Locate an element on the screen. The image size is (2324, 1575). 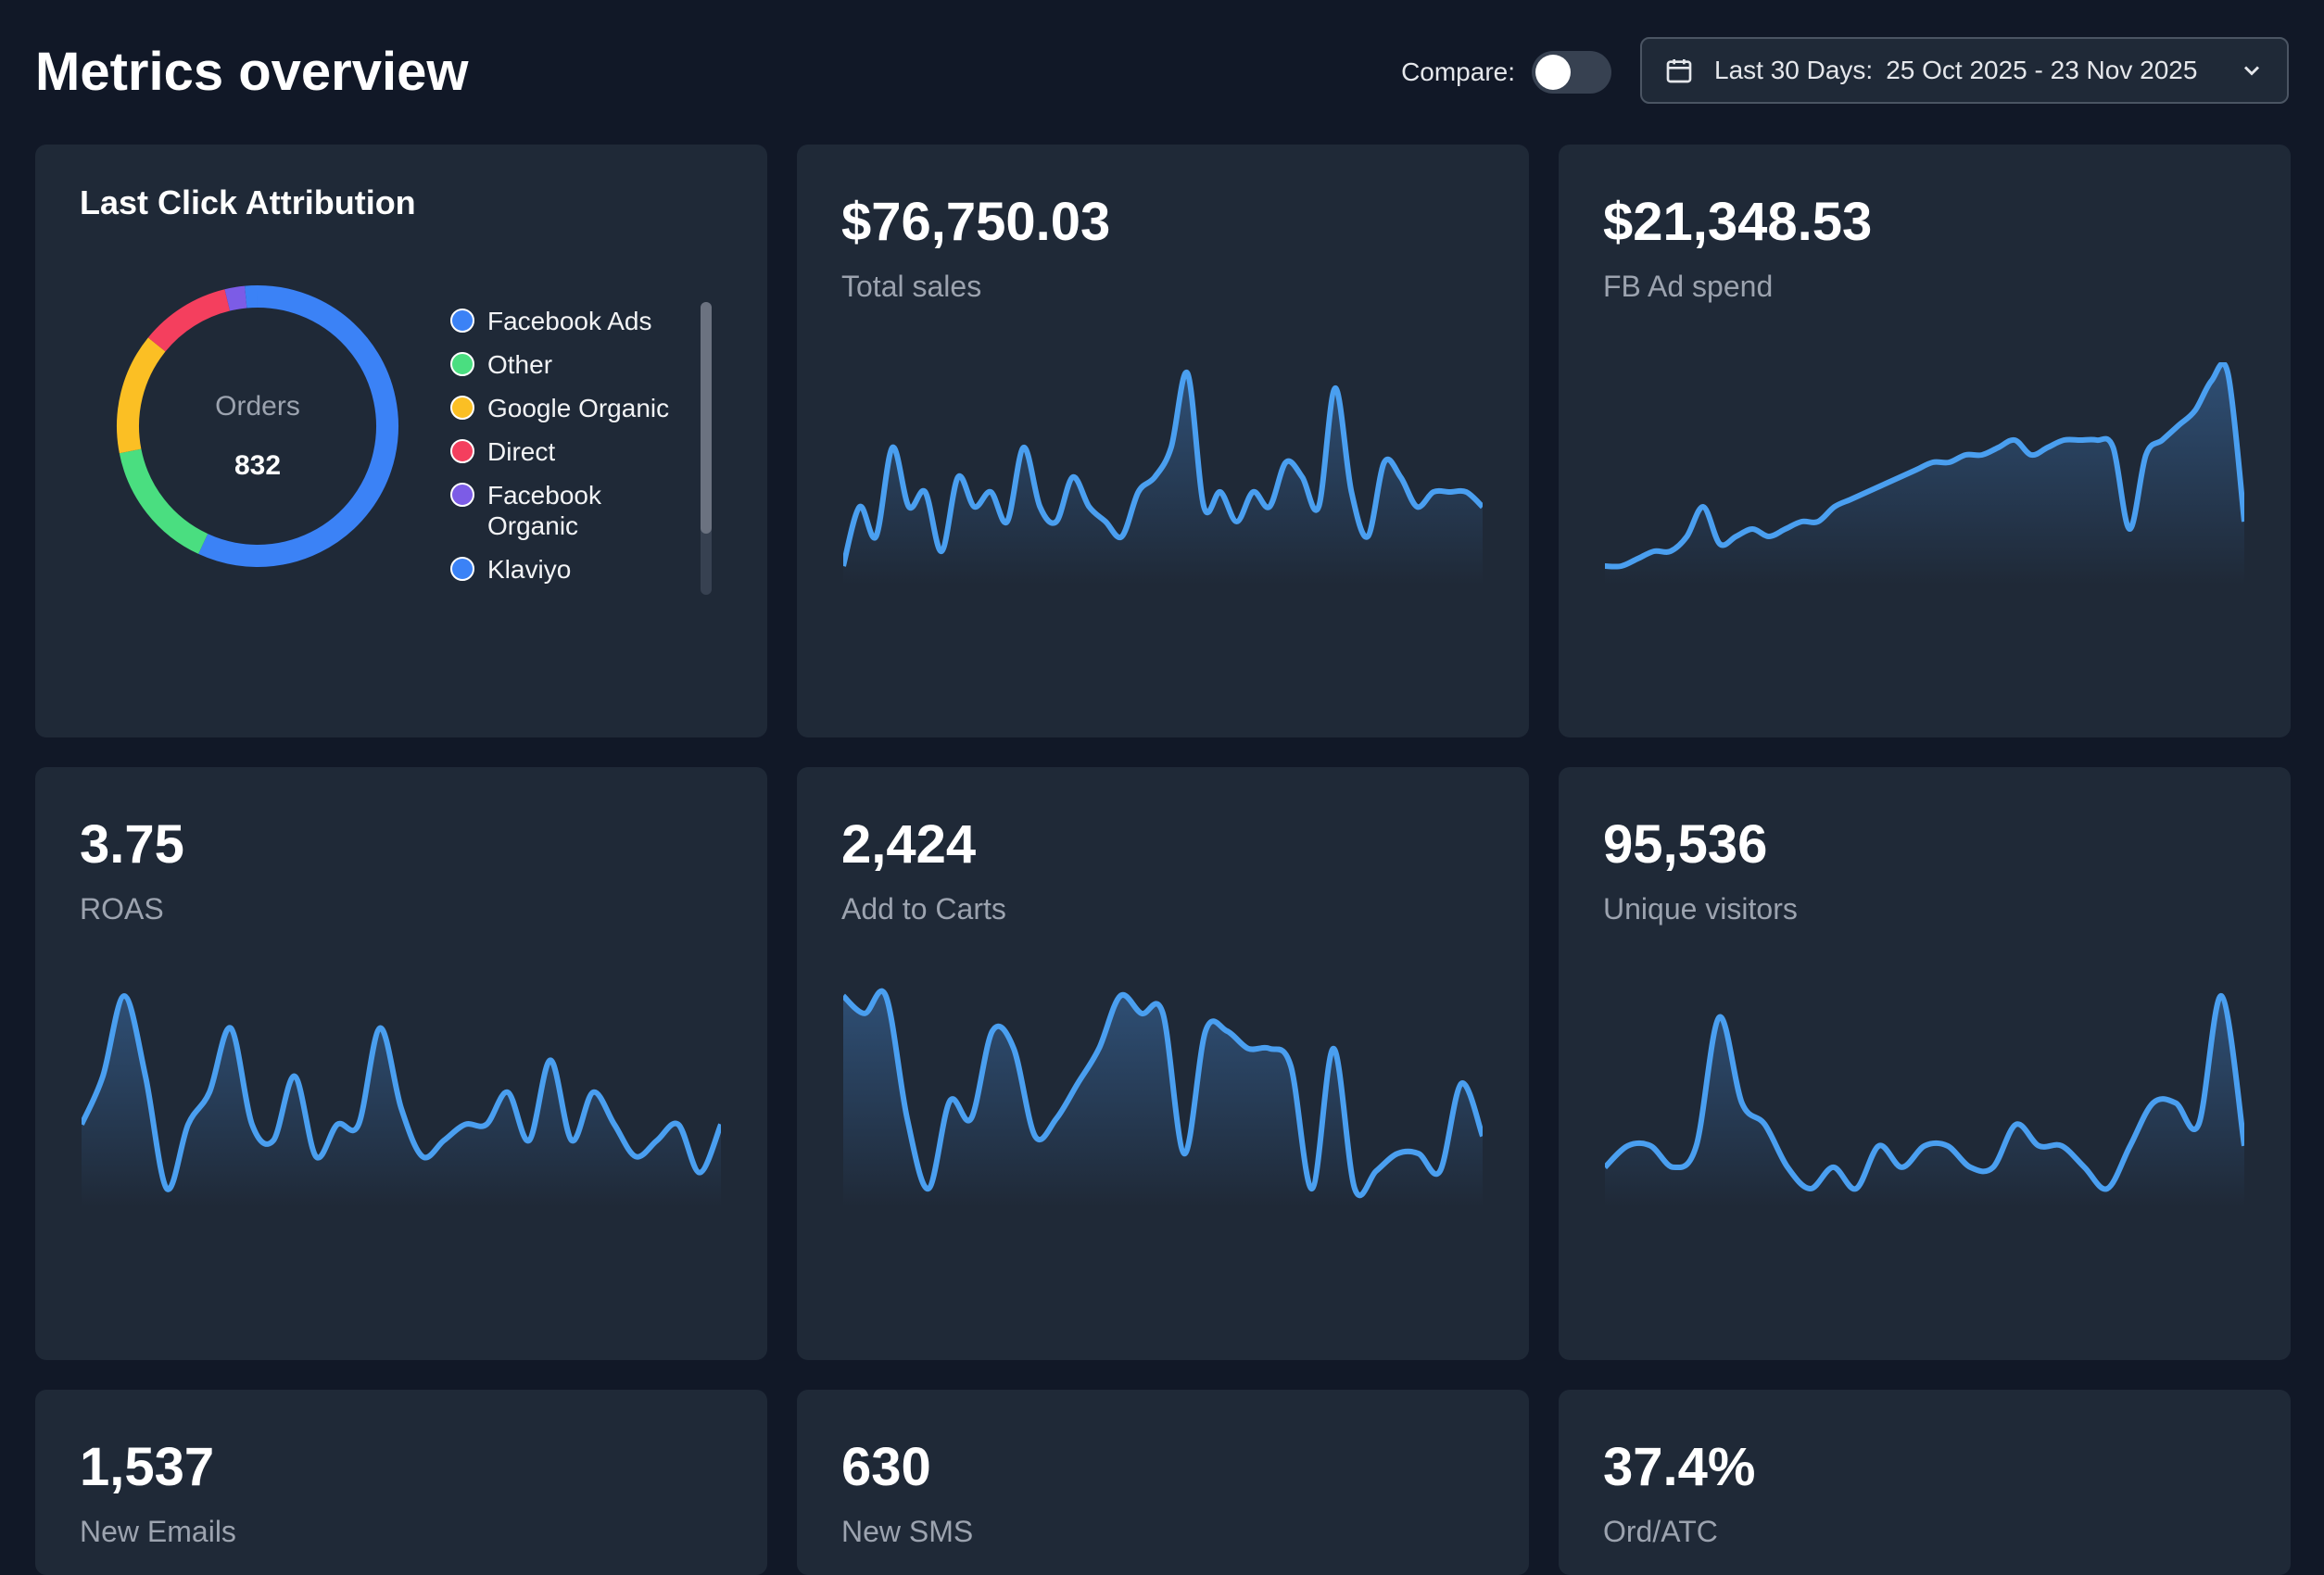
page-title: Metrics overview is located at coordinates (252, 72).